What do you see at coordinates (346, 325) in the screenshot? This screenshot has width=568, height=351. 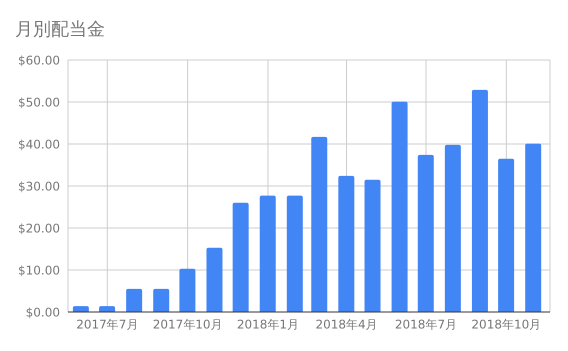 I see `x-tick-label: 2018年4月` at bounding box center [346, 325].